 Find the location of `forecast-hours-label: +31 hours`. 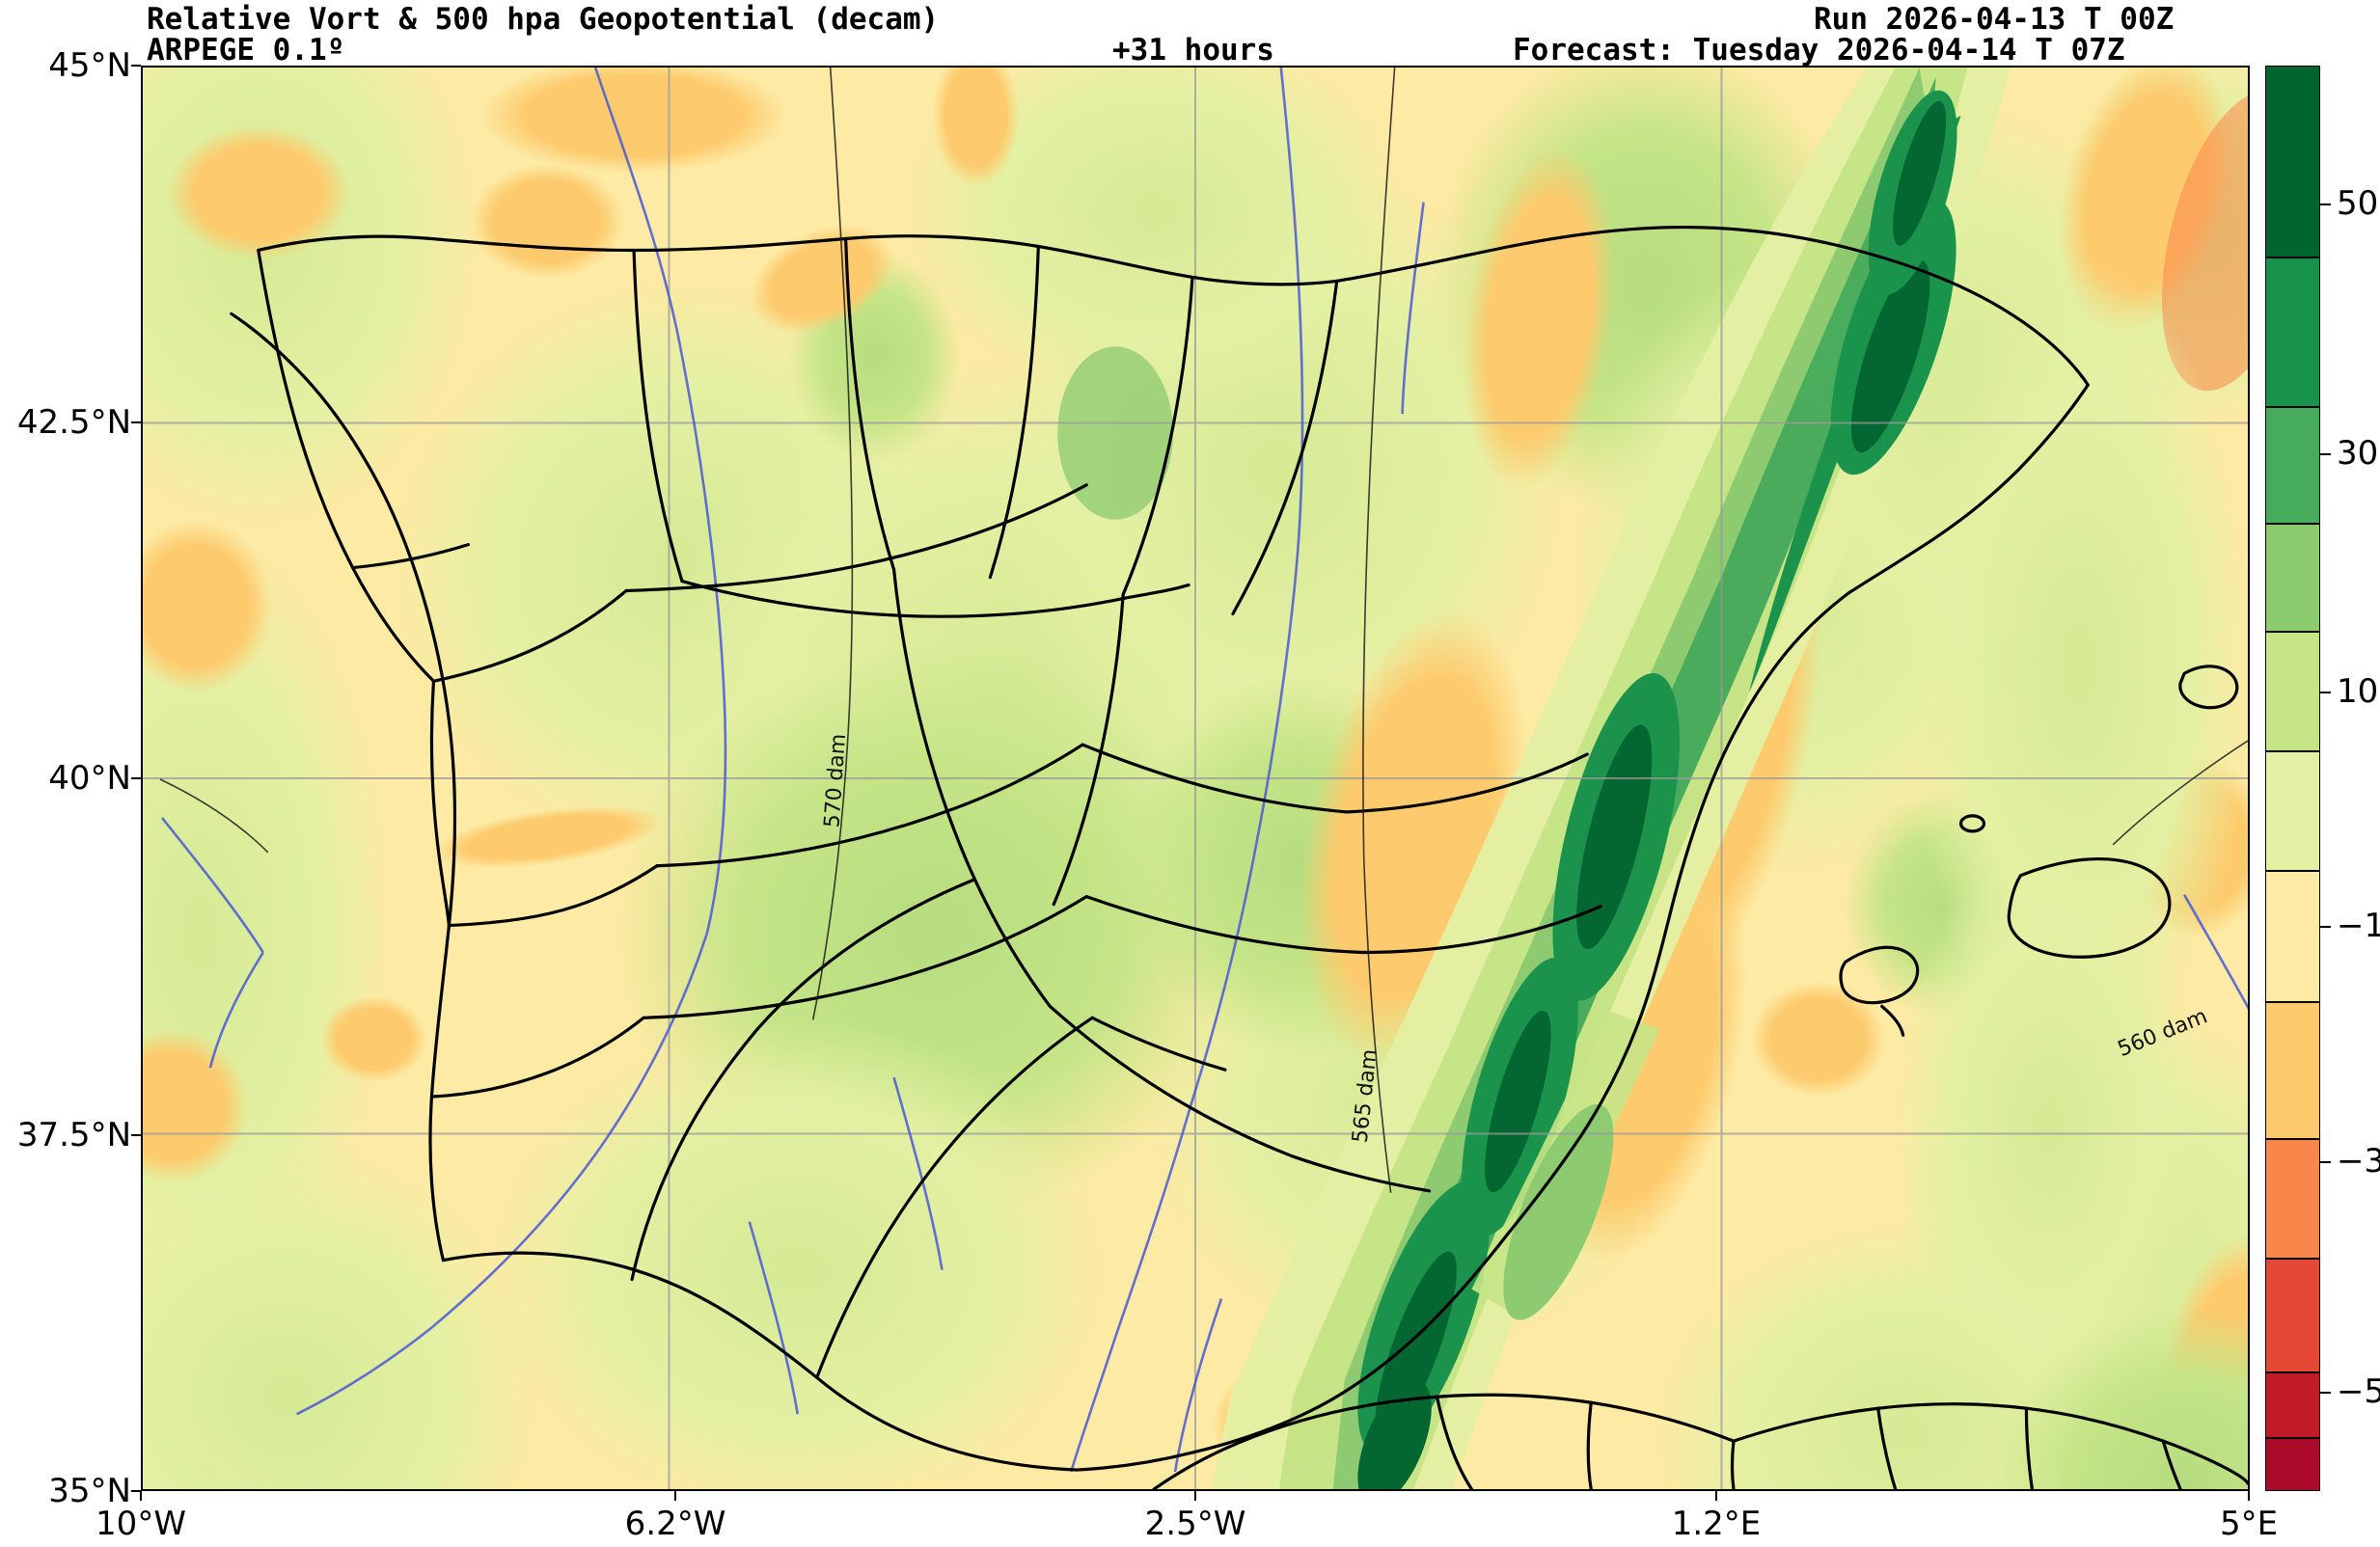

forecast-hours-label: +31 hours is located at coordinates (1193, 51).